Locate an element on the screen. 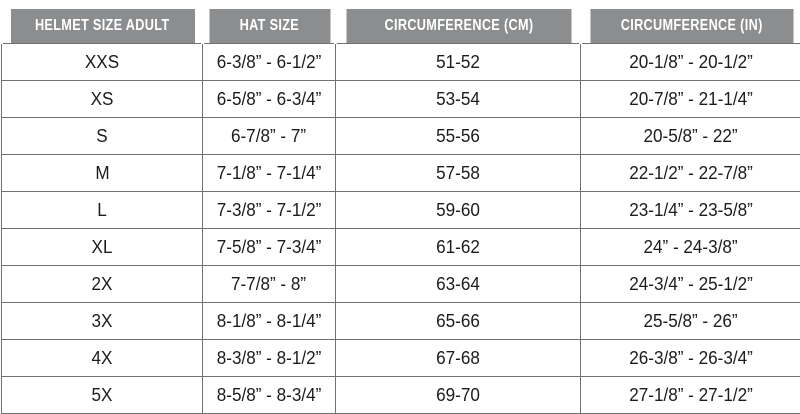  cell-helmet-size: 4X is located at coordinates (102, 358).